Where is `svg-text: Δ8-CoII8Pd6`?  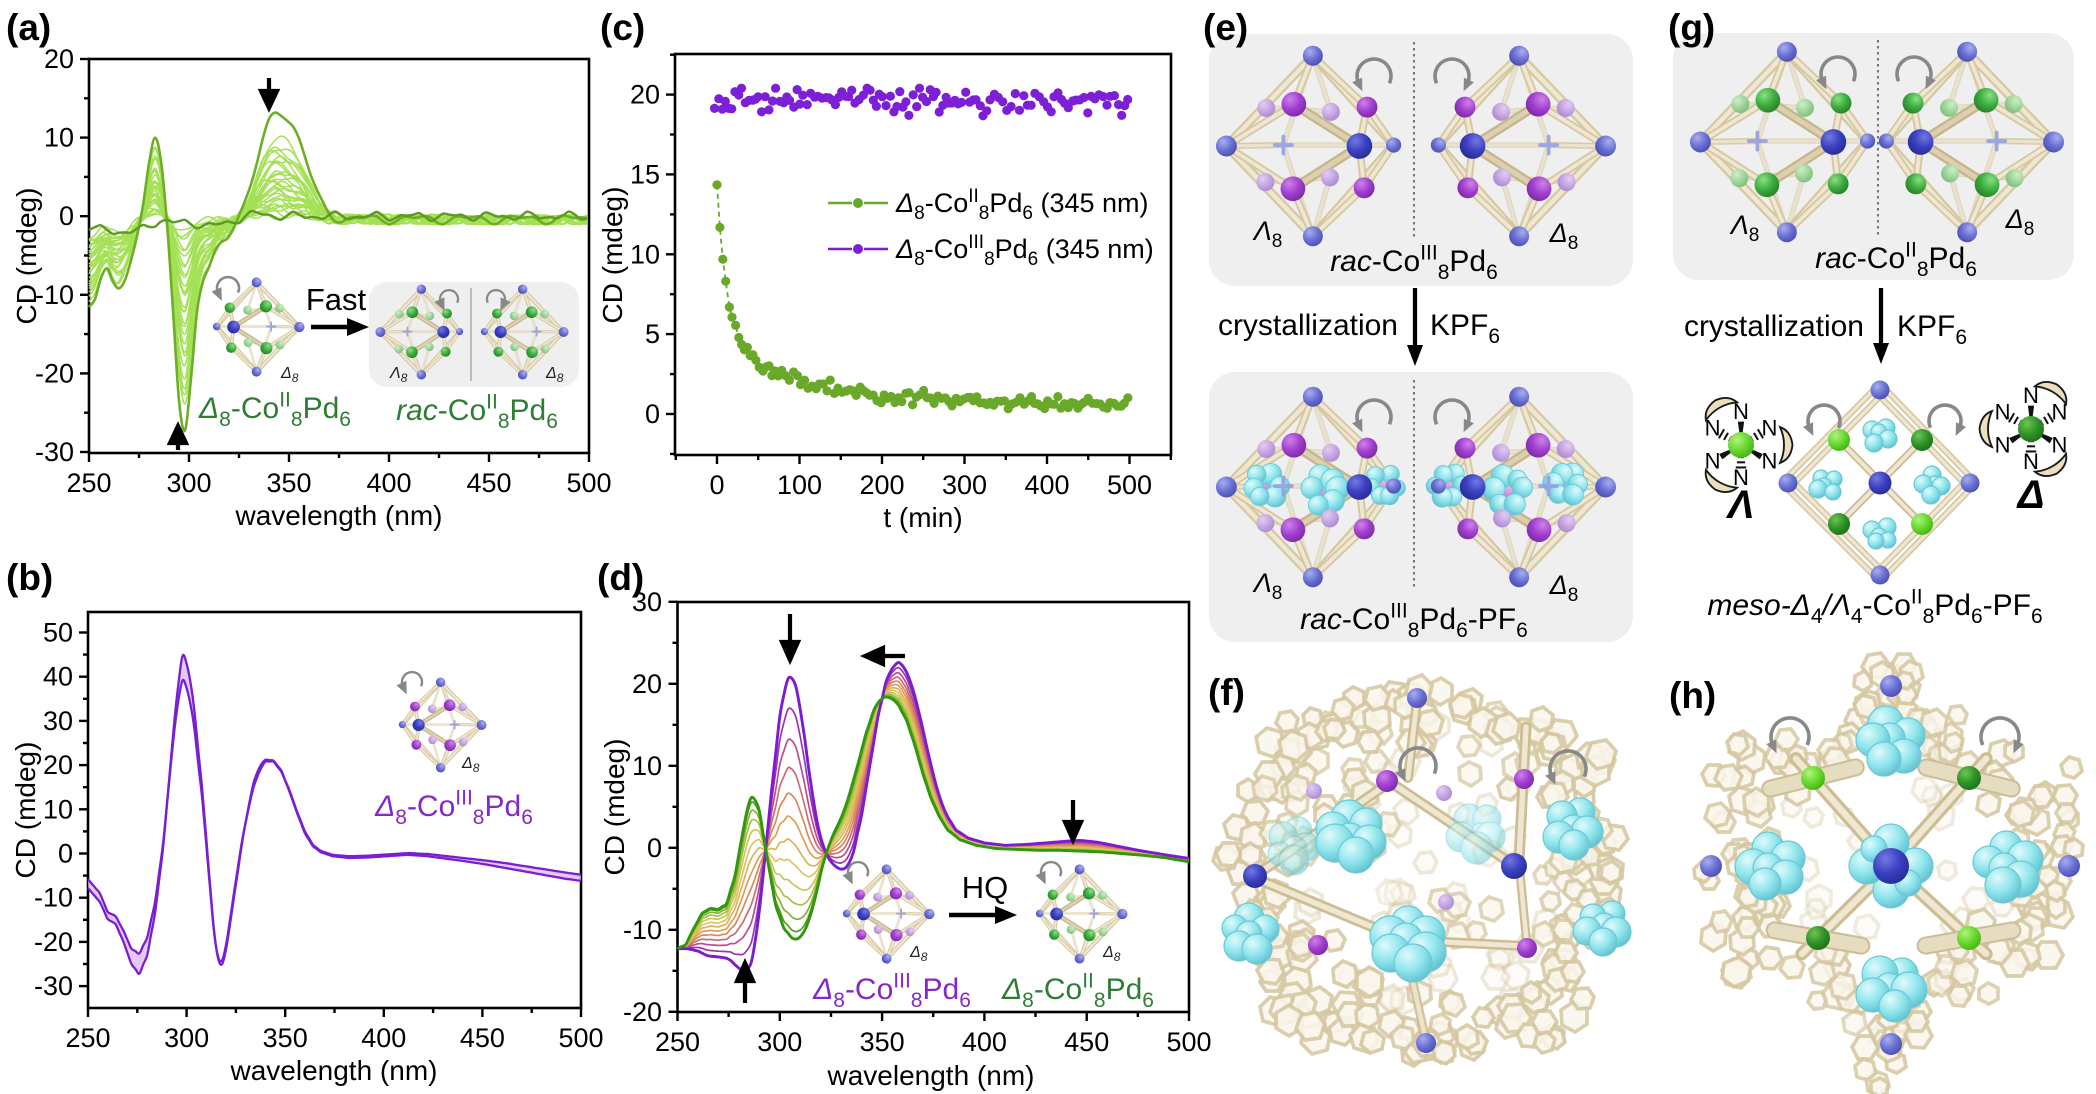
svg-text: Δ8-CoII8Pd6 is located at coordinates (274, 410).